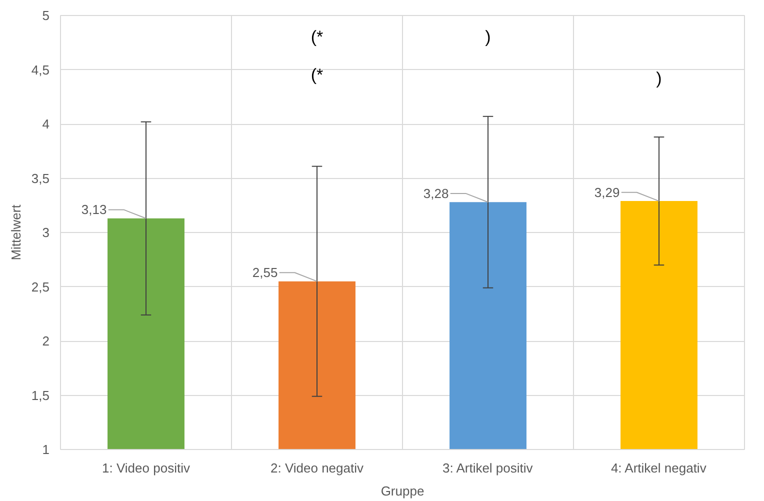 The image size is (764, 501). I want to click on data-label: 3,29, so click(607, 192).